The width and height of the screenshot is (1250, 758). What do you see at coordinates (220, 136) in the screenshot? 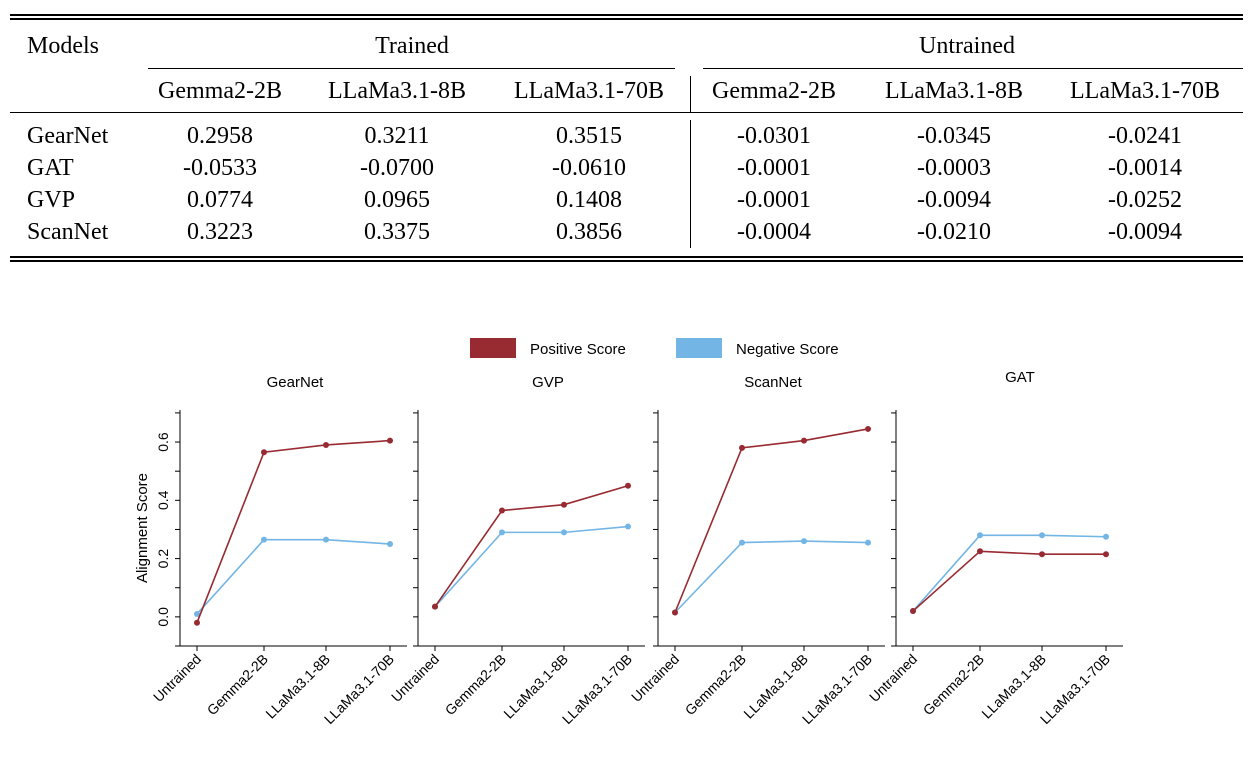
I see `table-cell: 0.2958` at bounding box center [220, 136].